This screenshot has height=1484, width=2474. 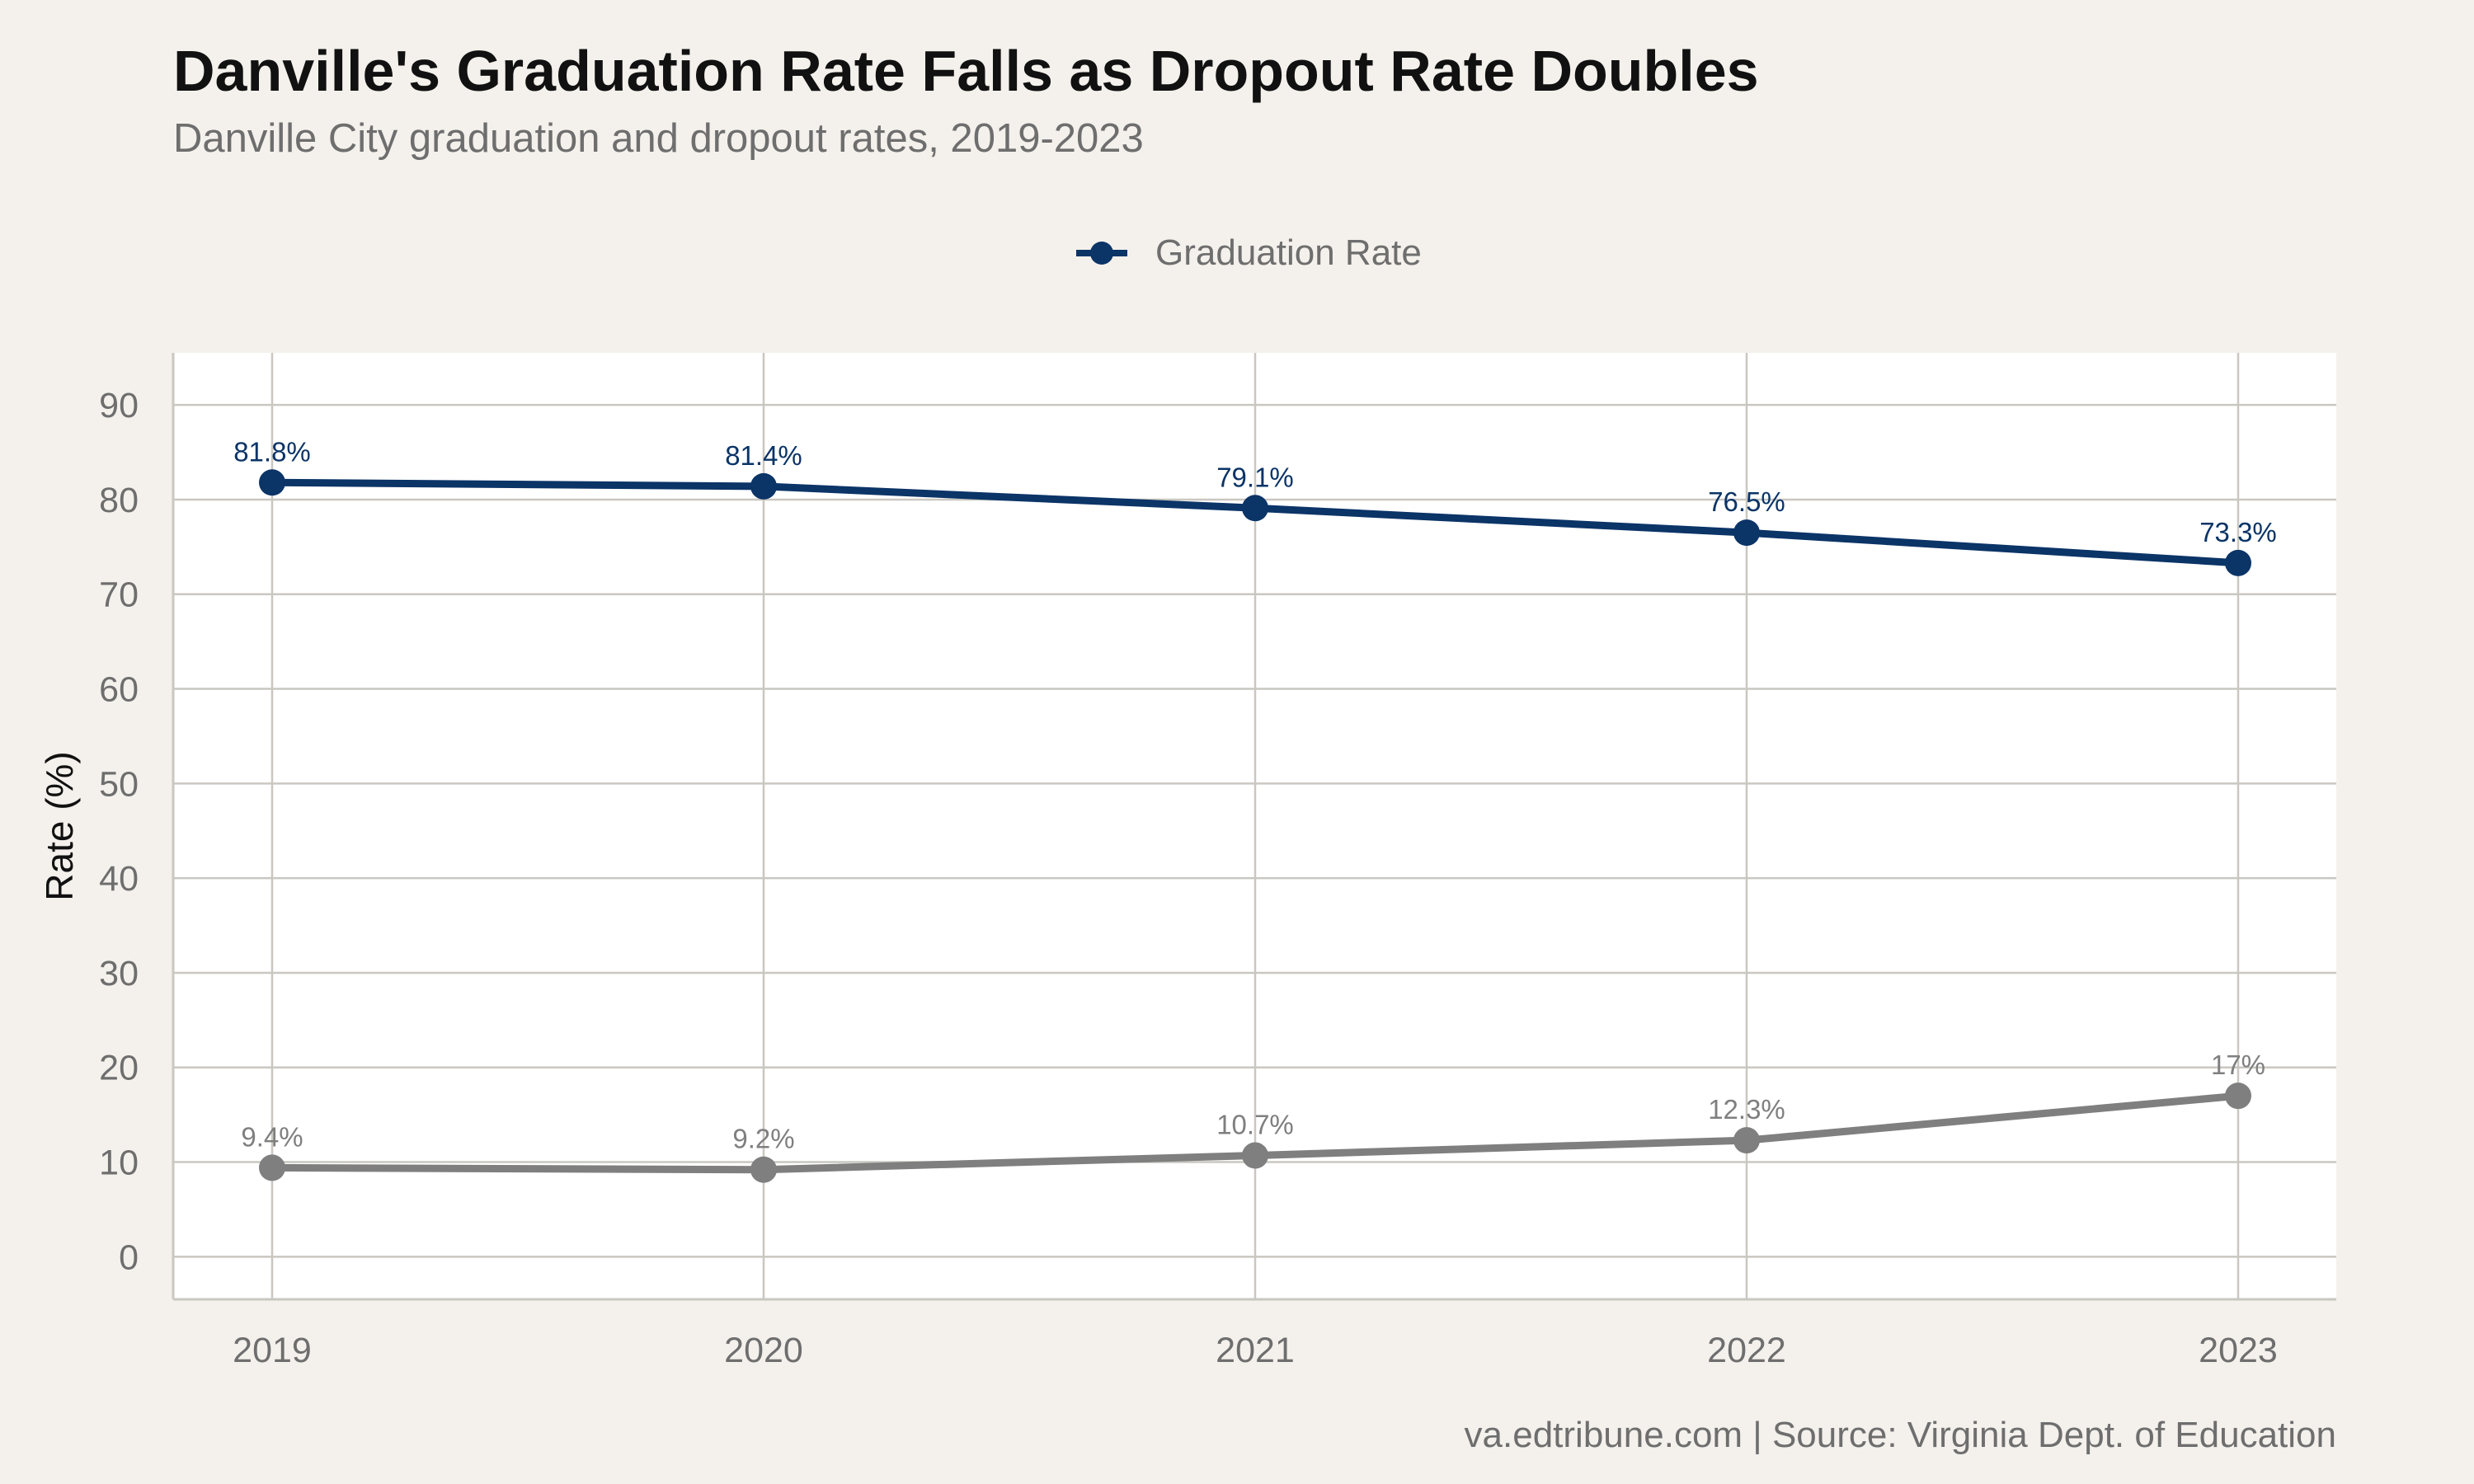 What do you see at coordinates (119, 973) in the screenshot?
I see `y-tick-label: 30` at bounding box center [119, 973].